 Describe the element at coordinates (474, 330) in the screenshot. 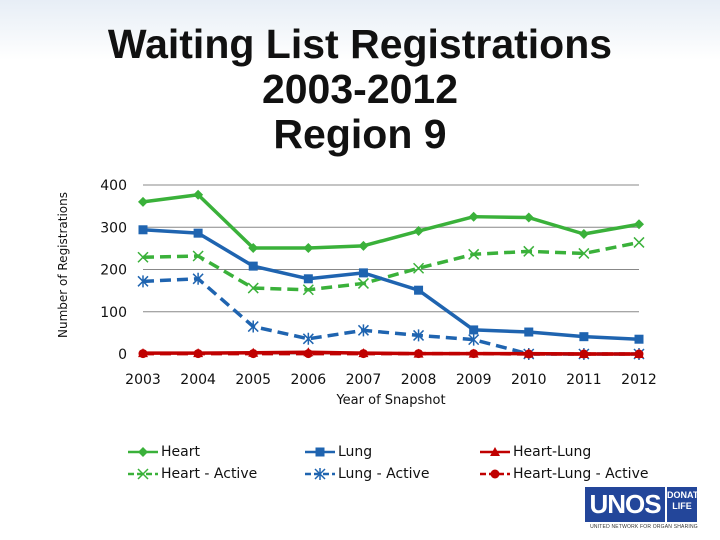

I see `data-point-lung-2009` at that location.